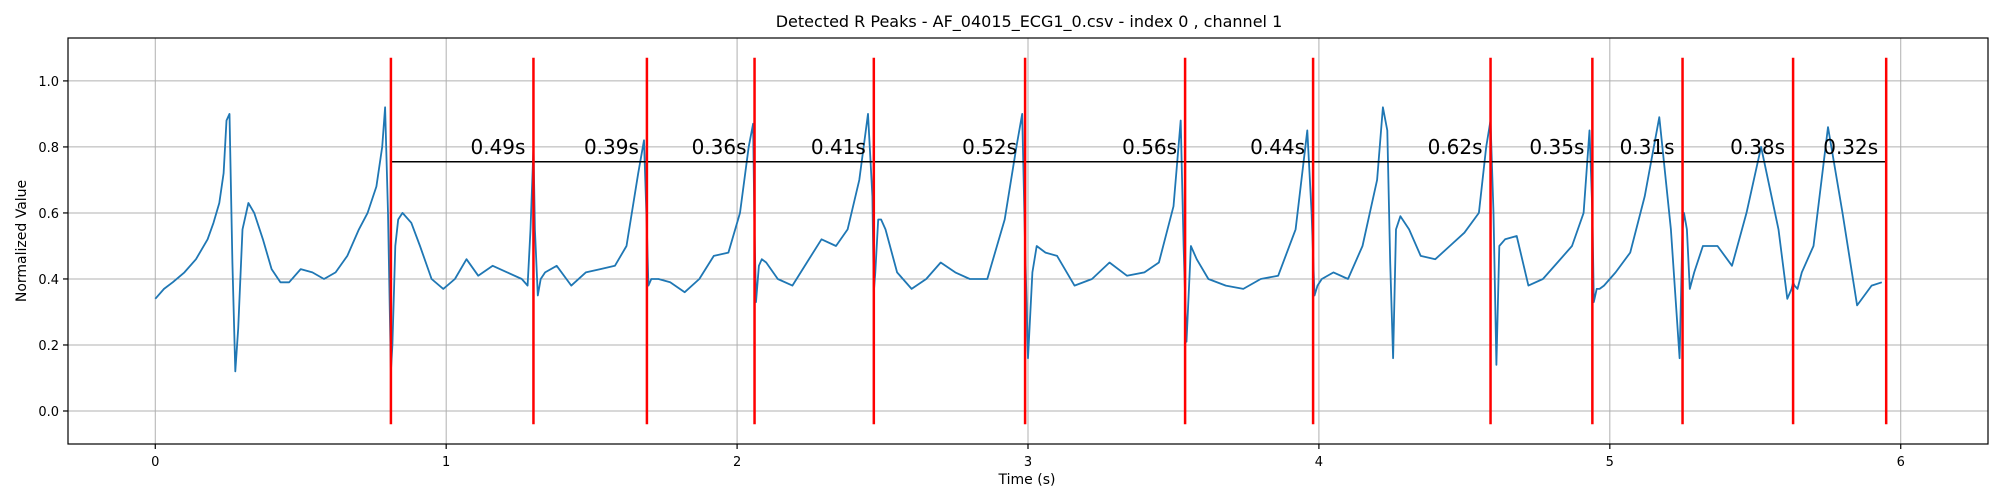  Describe the element at coordinates (611, 147) in the screenshot. I see `rr-interval-label: 0.39s` at that location.